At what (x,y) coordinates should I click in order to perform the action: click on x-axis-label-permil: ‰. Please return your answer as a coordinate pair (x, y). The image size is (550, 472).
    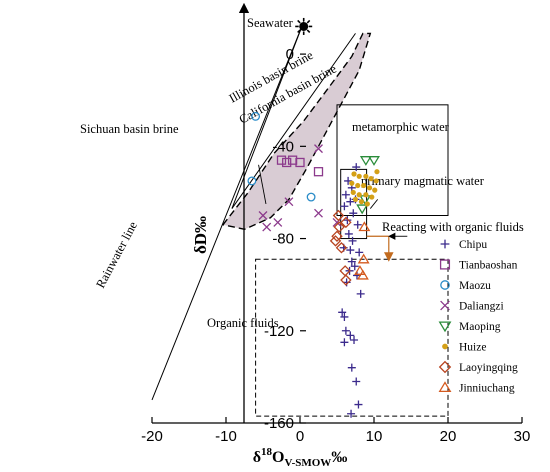
    Looking at the image, I should click on (339, 457).